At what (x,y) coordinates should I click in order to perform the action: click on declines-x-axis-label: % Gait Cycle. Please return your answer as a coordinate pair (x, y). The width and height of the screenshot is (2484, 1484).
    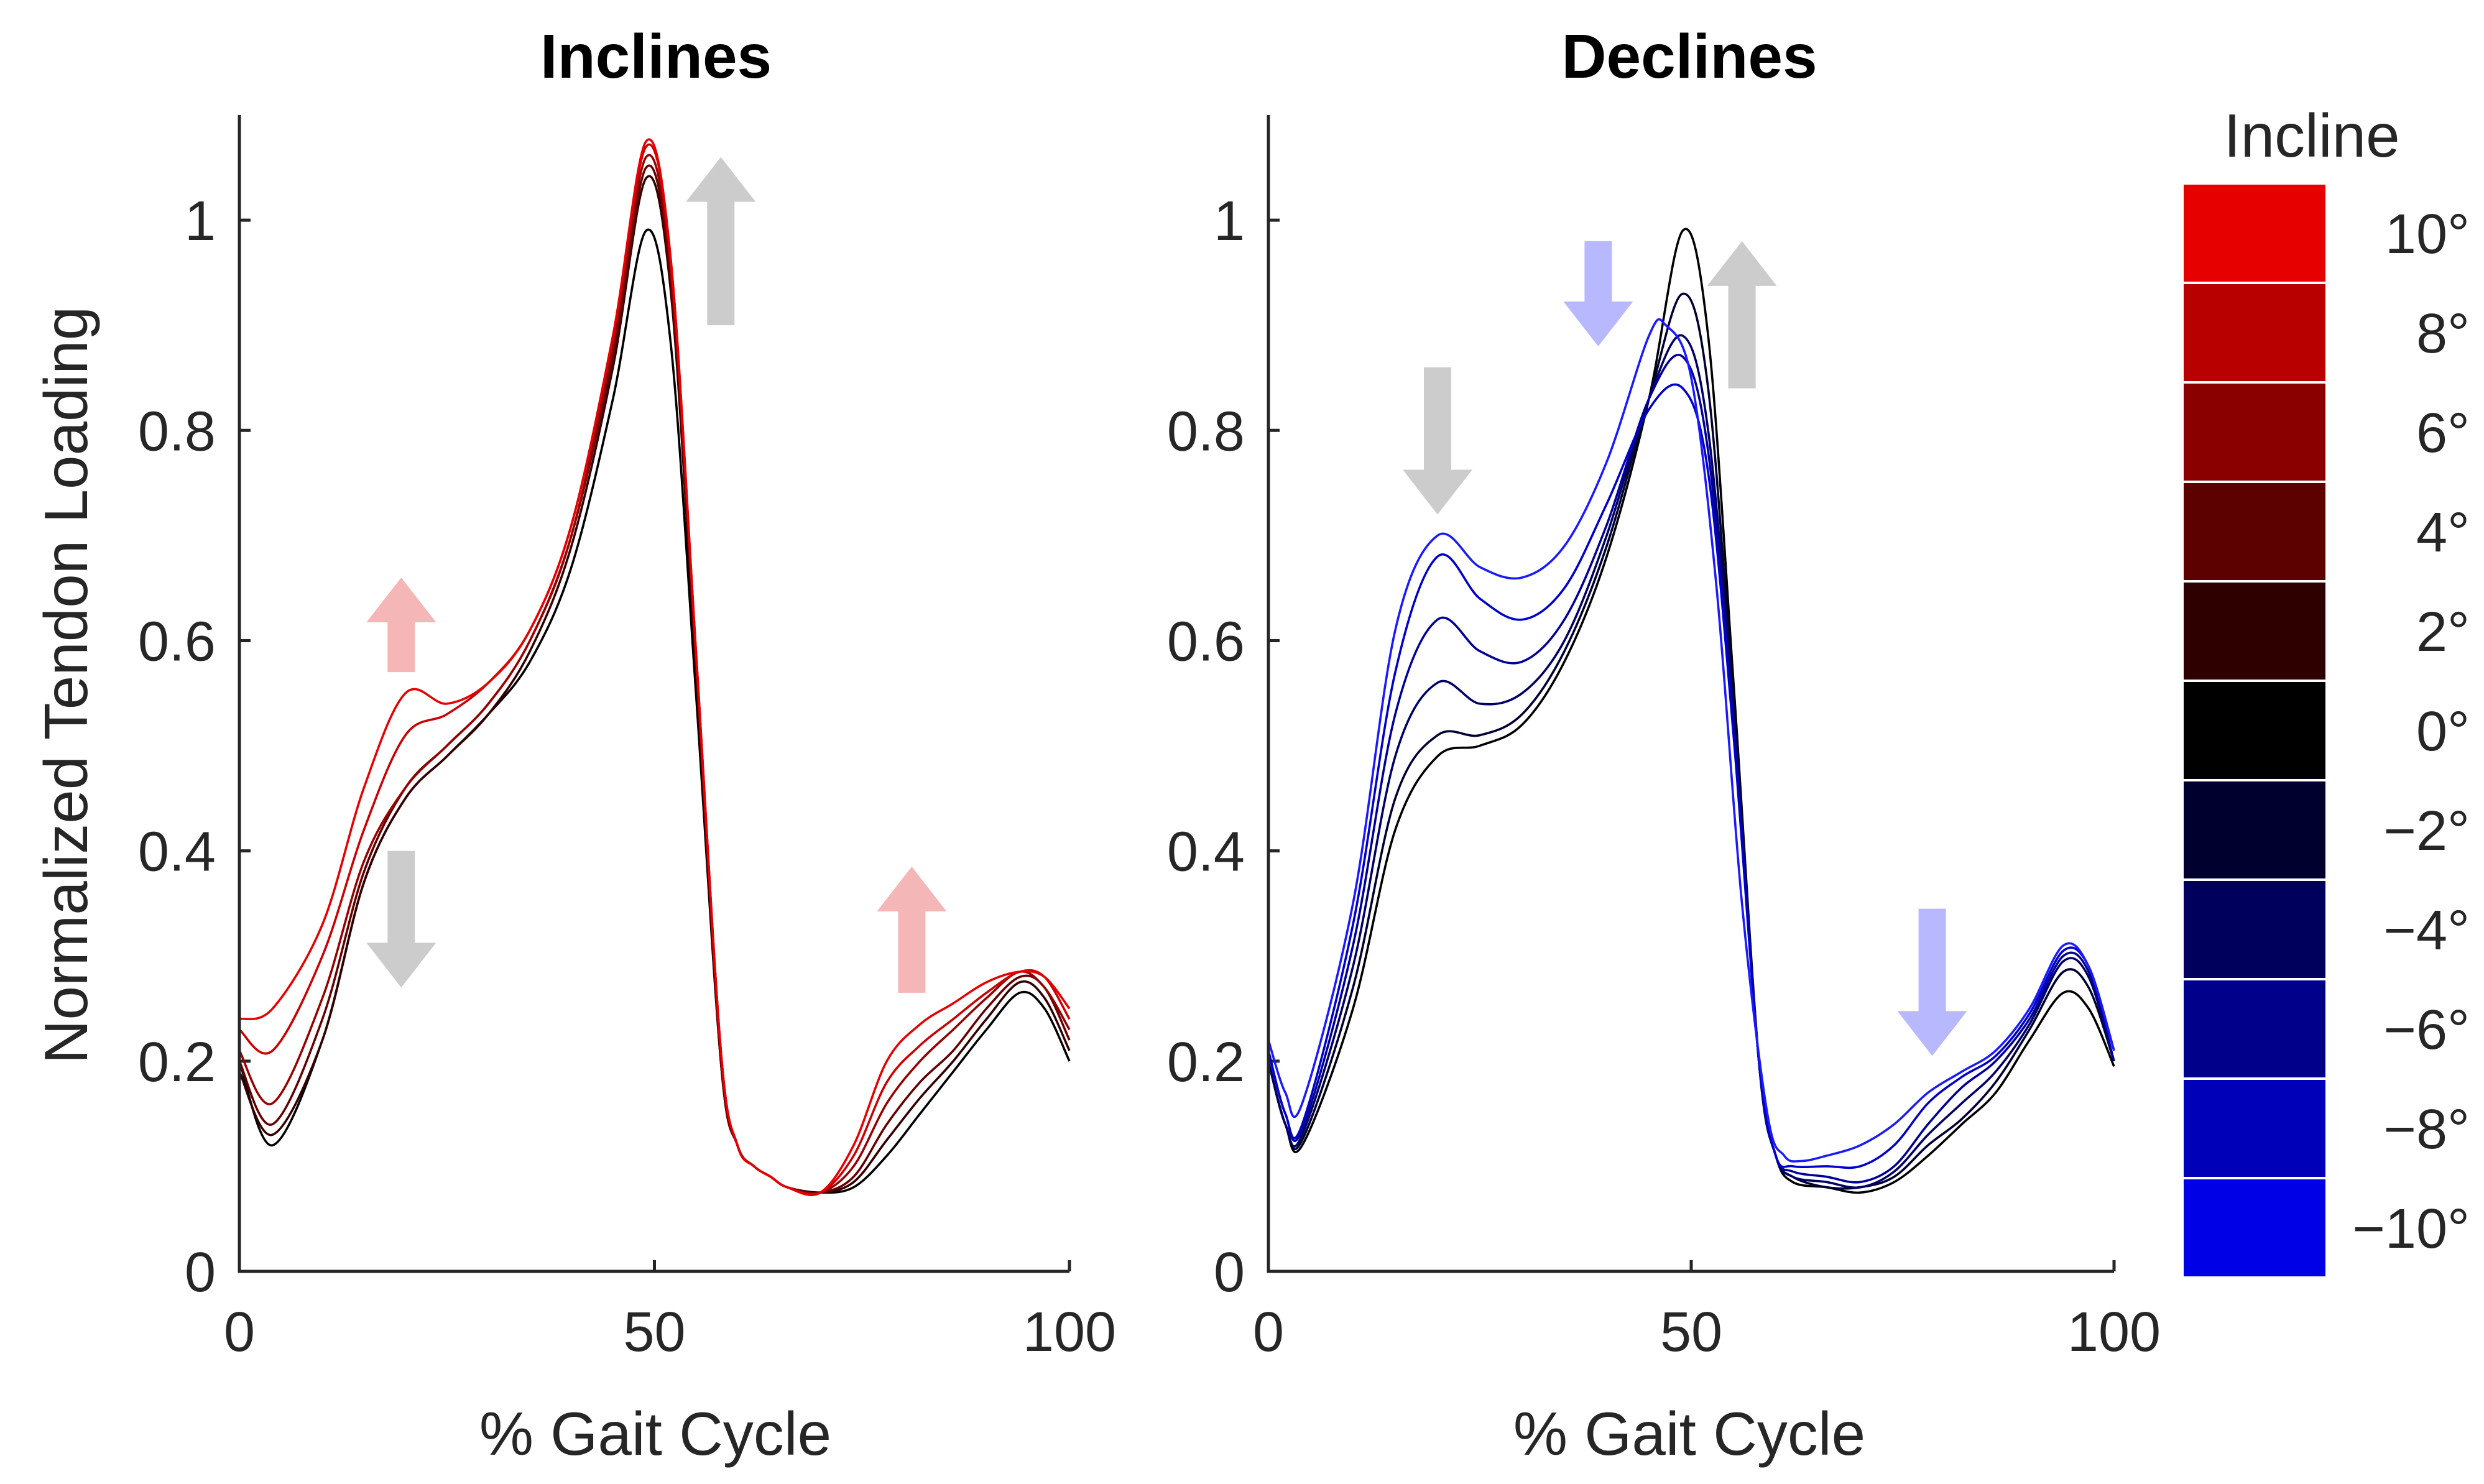
    Looking at the image, I should click on (1689, 1433).